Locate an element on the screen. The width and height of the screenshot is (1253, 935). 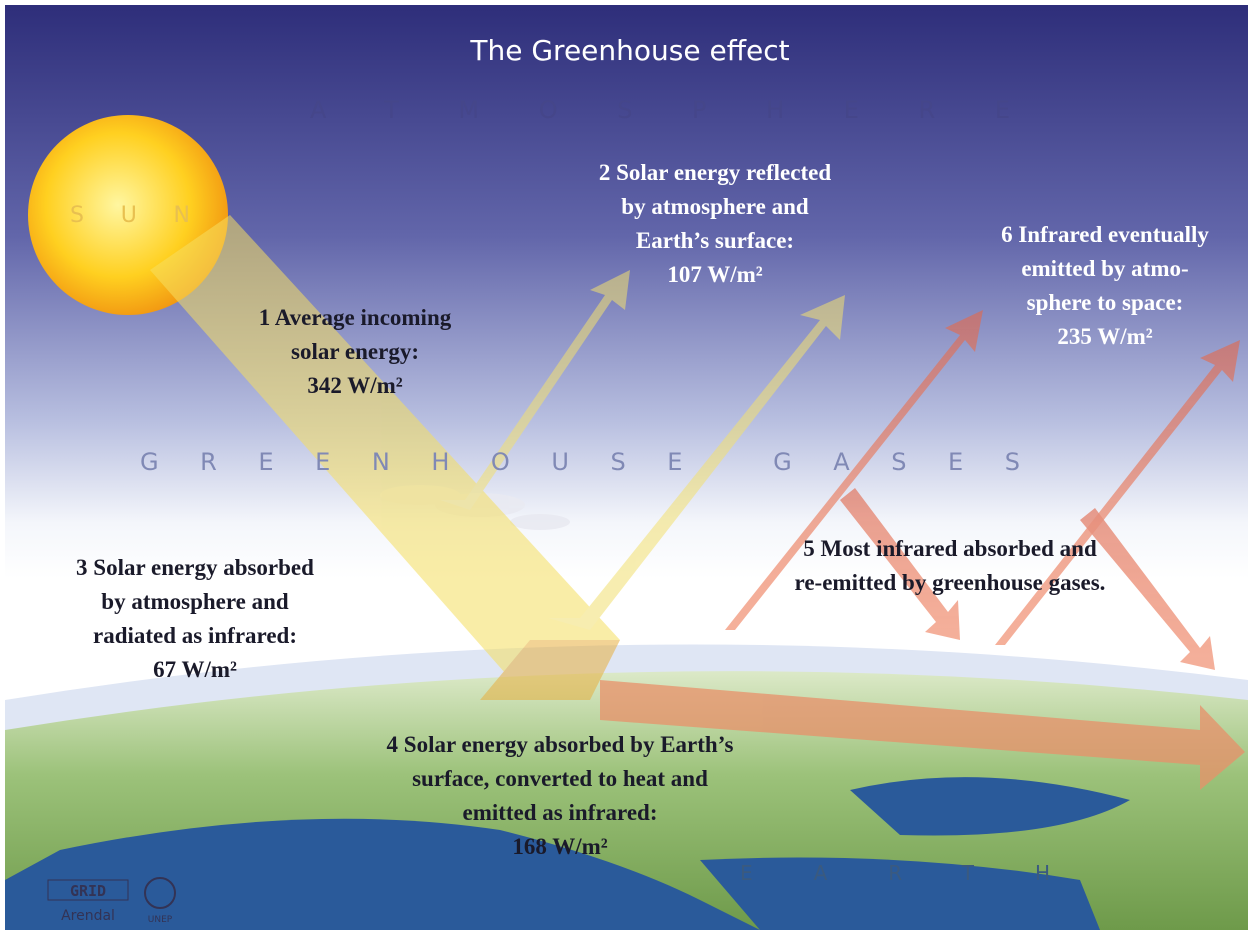
label-line: sphere to space: is located at coordinates (1105, 302).